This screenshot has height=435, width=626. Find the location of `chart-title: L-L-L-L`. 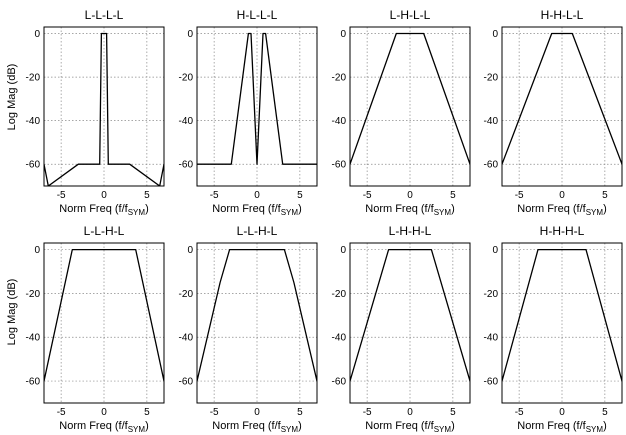

chart-title: L-L-L-L is located at coordinates (104, 15).